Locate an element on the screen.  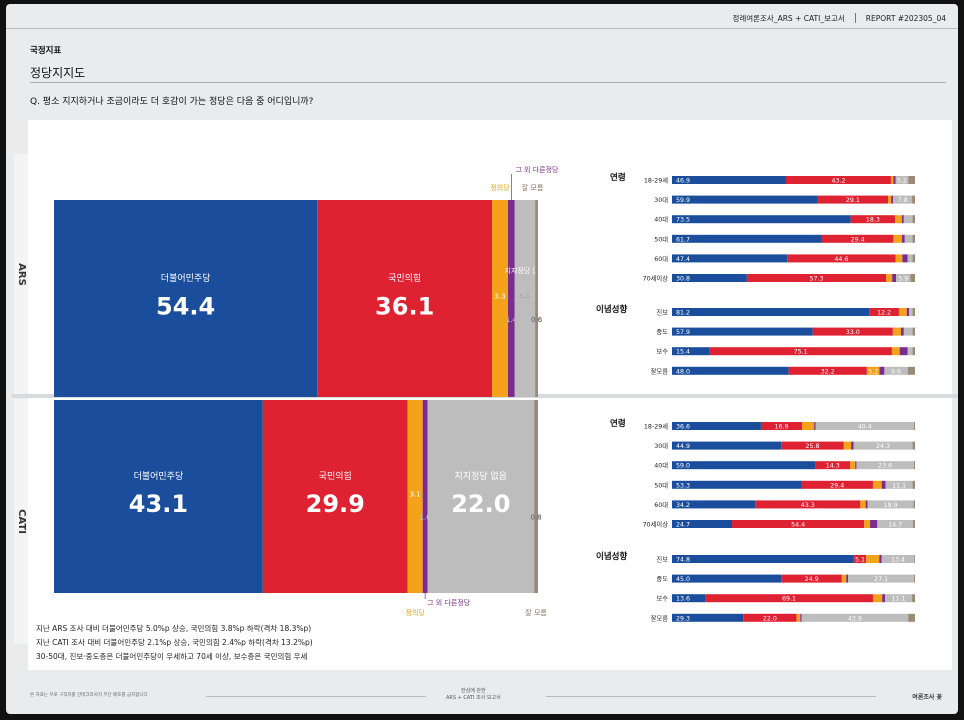
small-bar-label-3-1-1-4: 27.1 is located at coordinates (881, 579).